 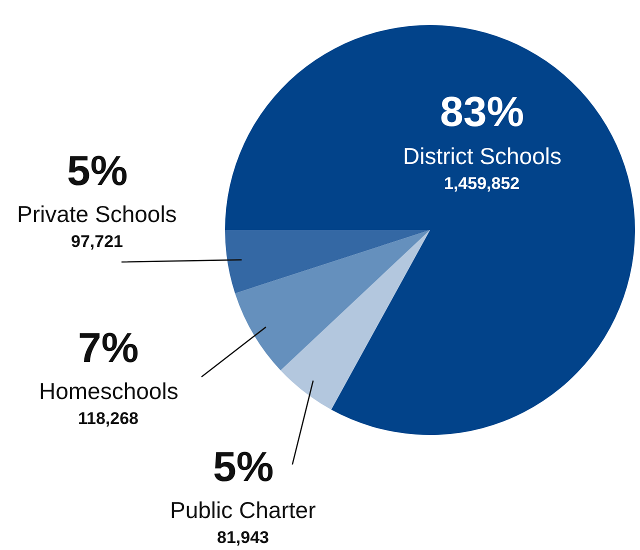 I want to click on slice-label: Private Schools, so click(x=97, y=214).